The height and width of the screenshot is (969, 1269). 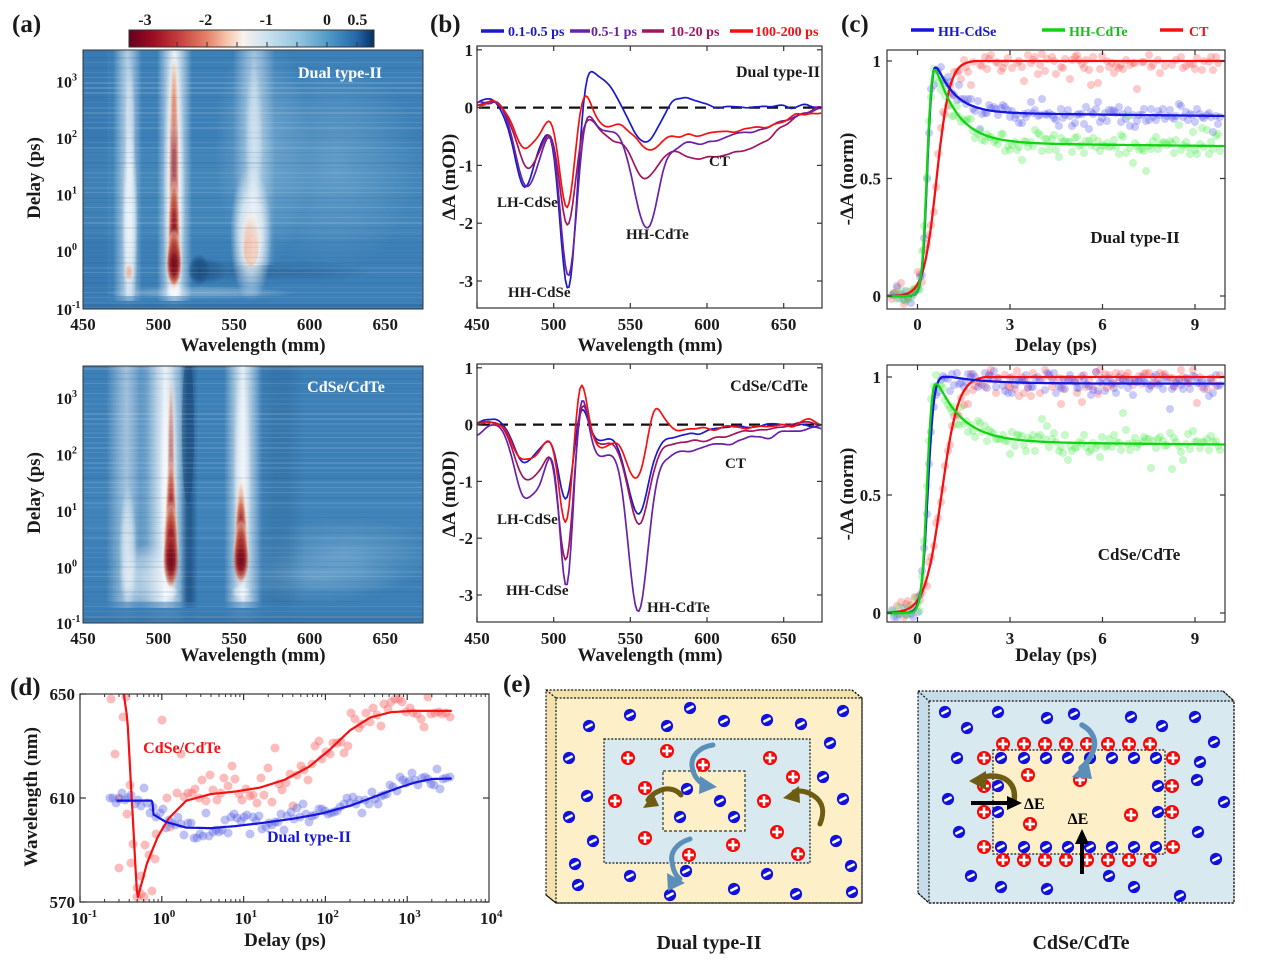 I want to click on svg-text: LH-CdSe, so click(x=527, y=203).